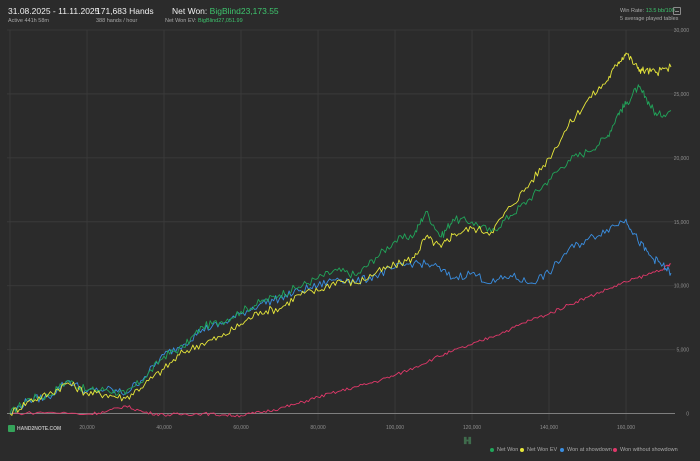 Image resolution: width=700 pixels, height=461 pixels. I want to click on net-won-ev-value: BigBlind27,051.99, so click(220, 21).